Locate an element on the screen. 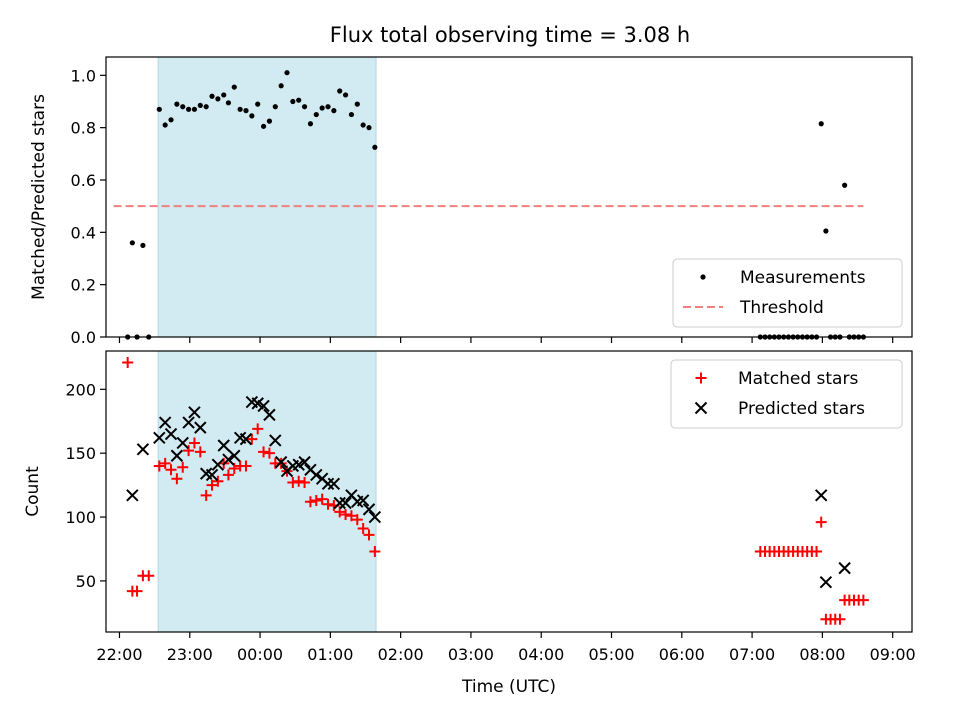 This screenshot has height=720, width=960. x-tick-label: 01:00 is located at coordinates (330, 654).